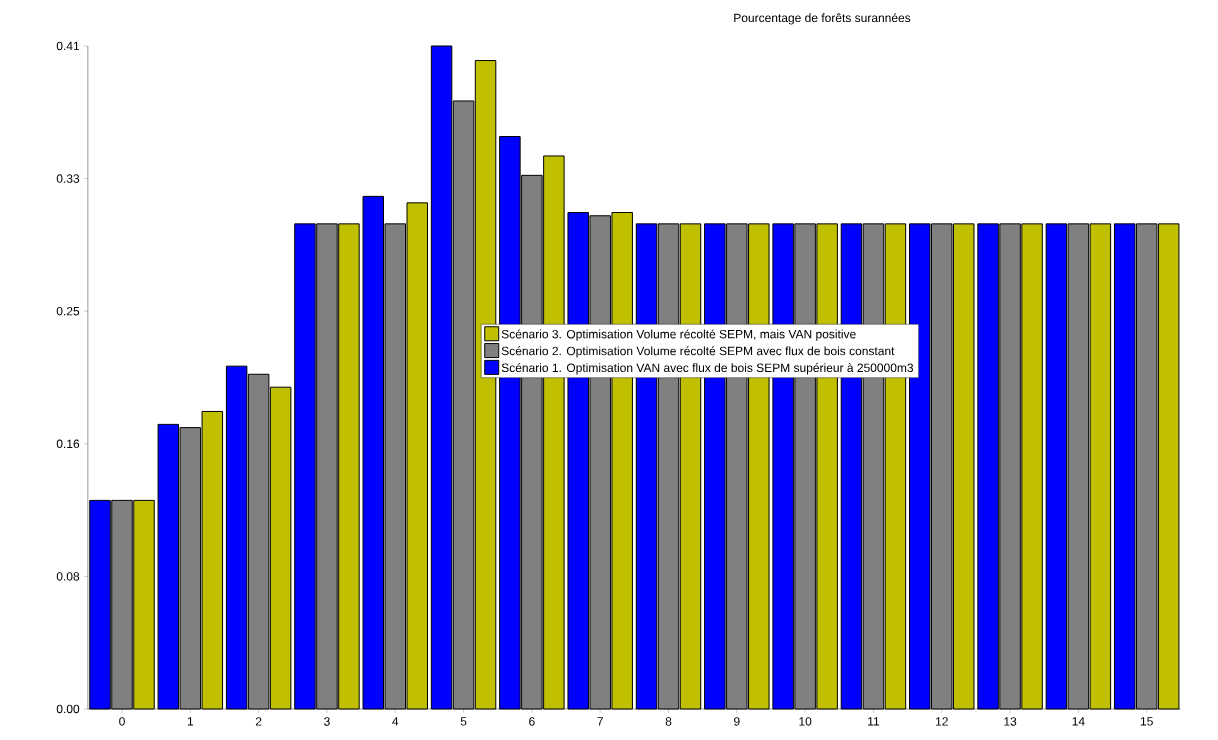 The height and width of the screenshot is (740, 1218). I want to click on x-tick-label: 14, so click(1078, 721).